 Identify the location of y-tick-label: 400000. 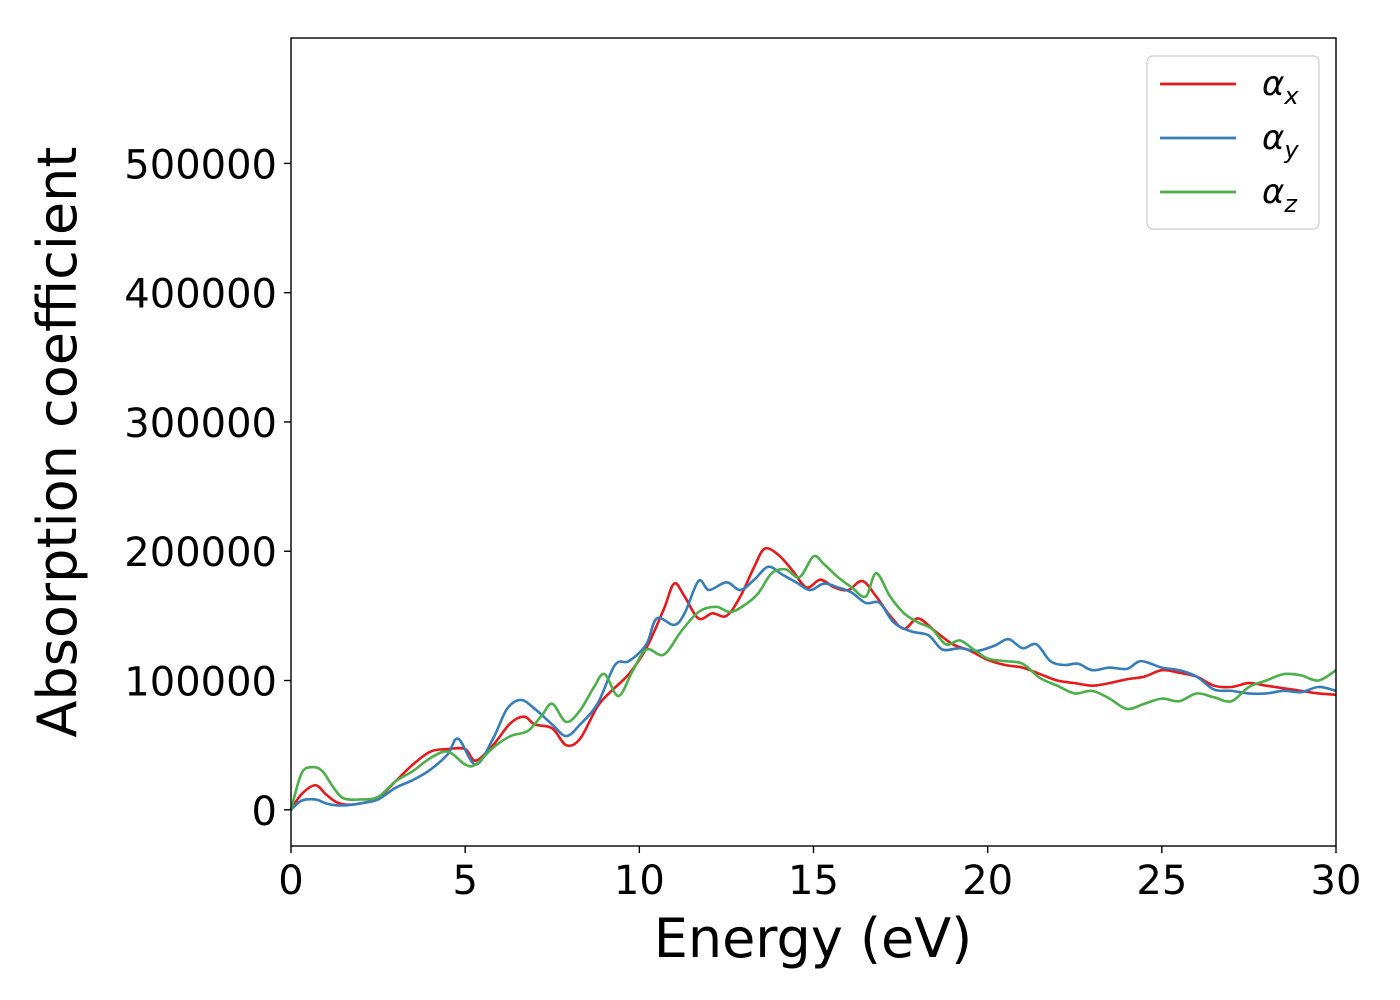
(200, 295).